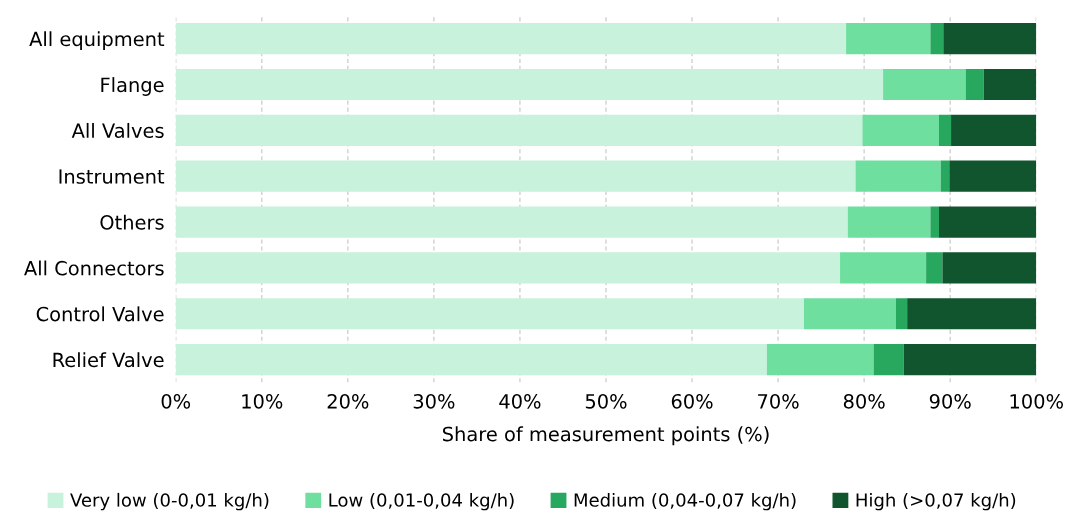 The width and height of the screenshot is (1065, 524). What do you see at coordinates (94, 268) in the screenshot?
I see `y-tick-label: All Connectors` at bounding box center [94, 268].